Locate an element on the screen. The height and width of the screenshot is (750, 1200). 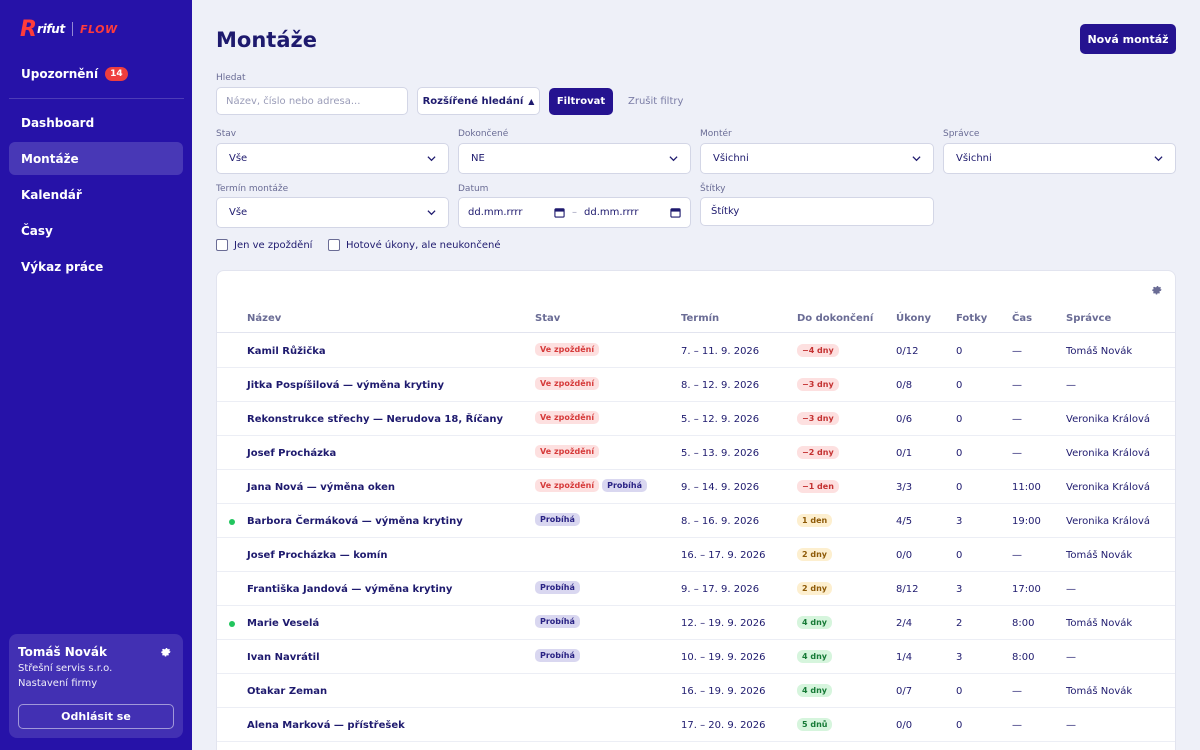
column-header-photos: Fotky is located at coordinates (972, 318).